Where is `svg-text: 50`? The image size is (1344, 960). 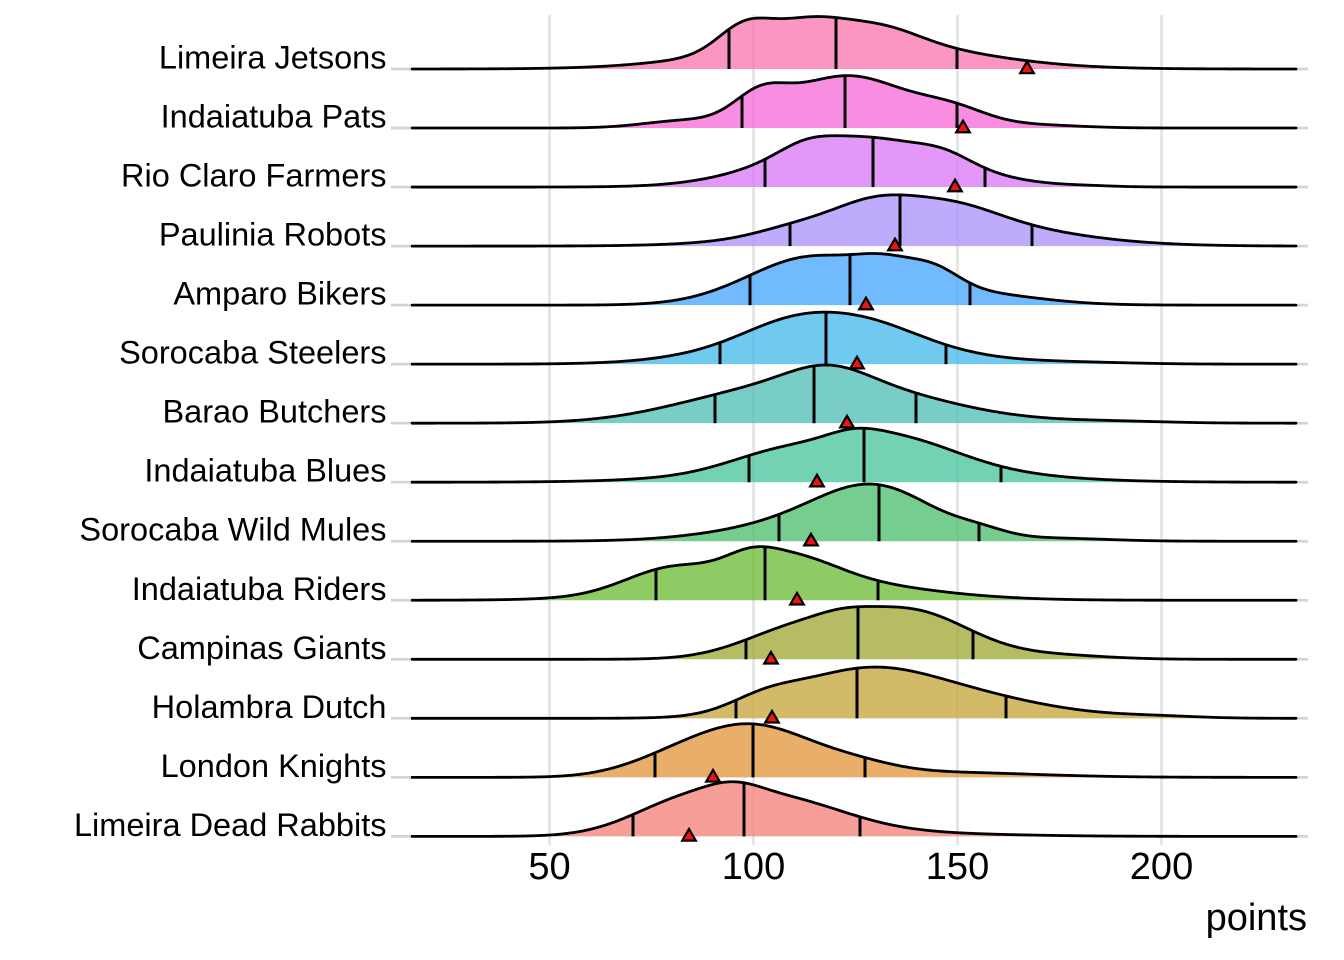
svg-text: 50 is located at coordinates (549, 867).